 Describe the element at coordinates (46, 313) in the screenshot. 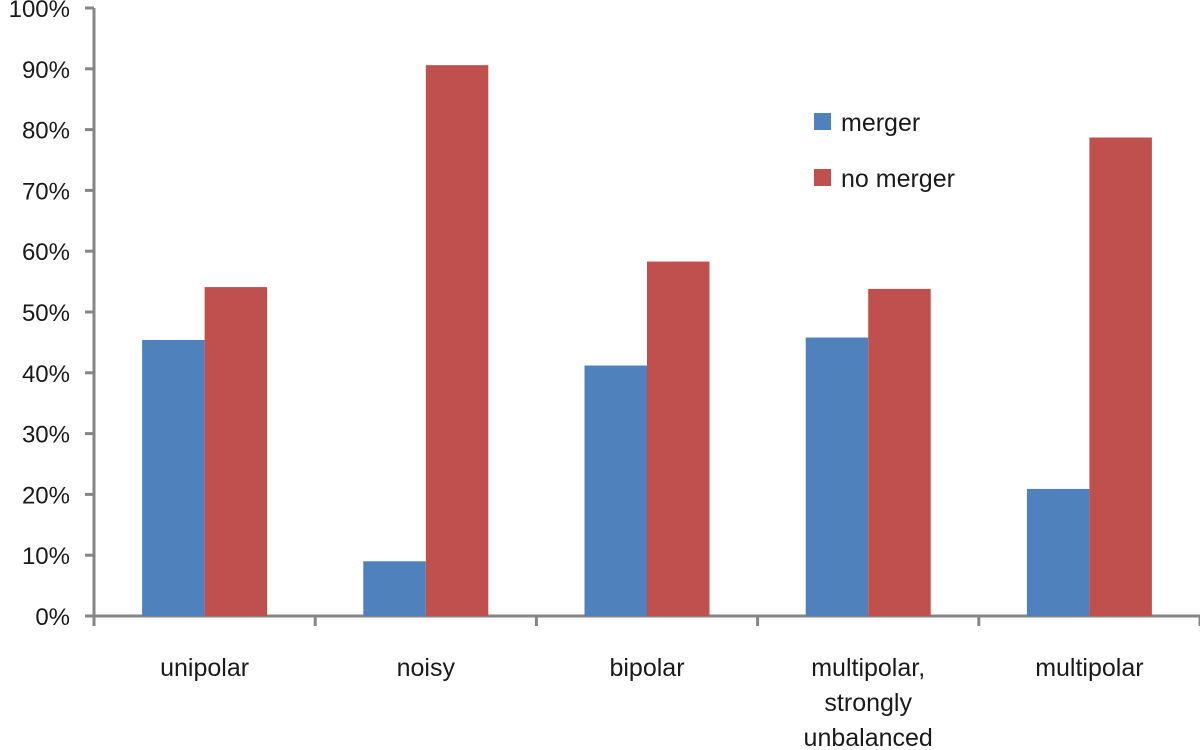

I see `y-tick-label: 50%` at that location.